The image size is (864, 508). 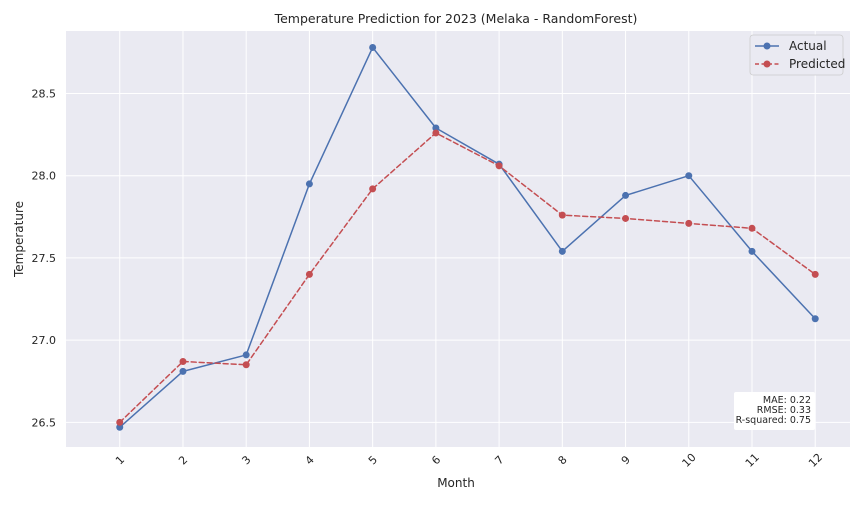 I want to click on x-tick-label: 7, so click(x=499, y=460).